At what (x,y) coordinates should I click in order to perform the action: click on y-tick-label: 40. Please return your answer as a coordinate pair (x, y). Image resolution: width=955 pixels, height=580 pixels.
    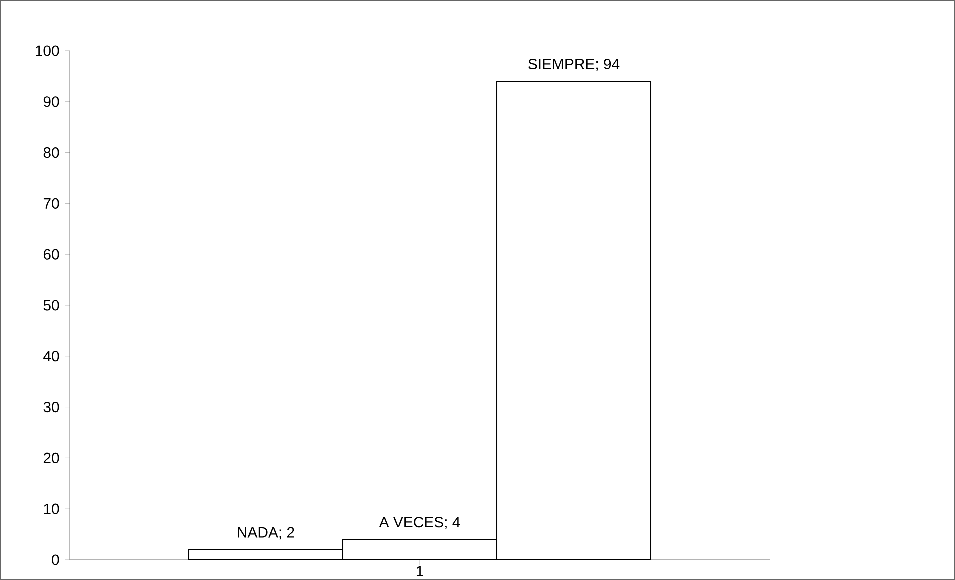
    Looking at the image, I should click on (52, 356).